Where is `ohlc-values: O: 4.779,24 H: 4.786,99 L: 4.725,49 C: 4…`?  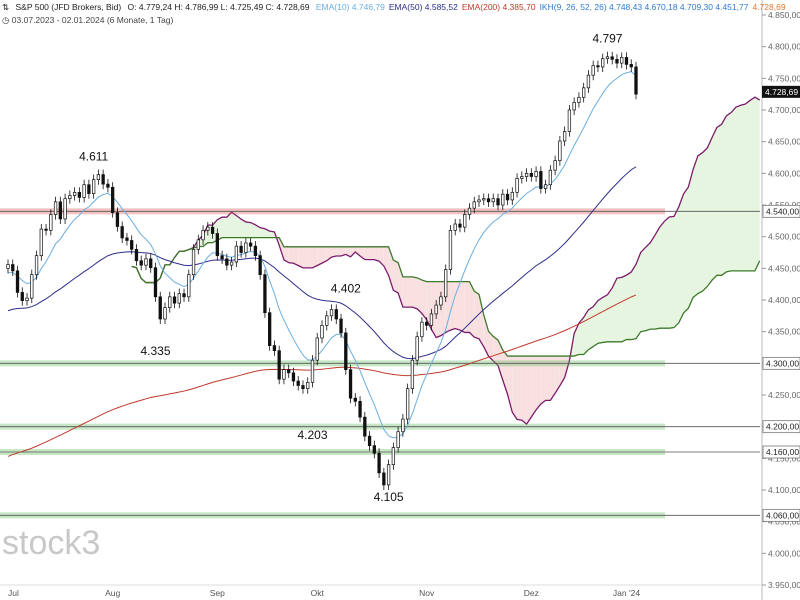 ohlc-values: O: 4.779,24 H: 4.786,99 L: 4.725,49 C: 4… is located at coordinates (218, 7).